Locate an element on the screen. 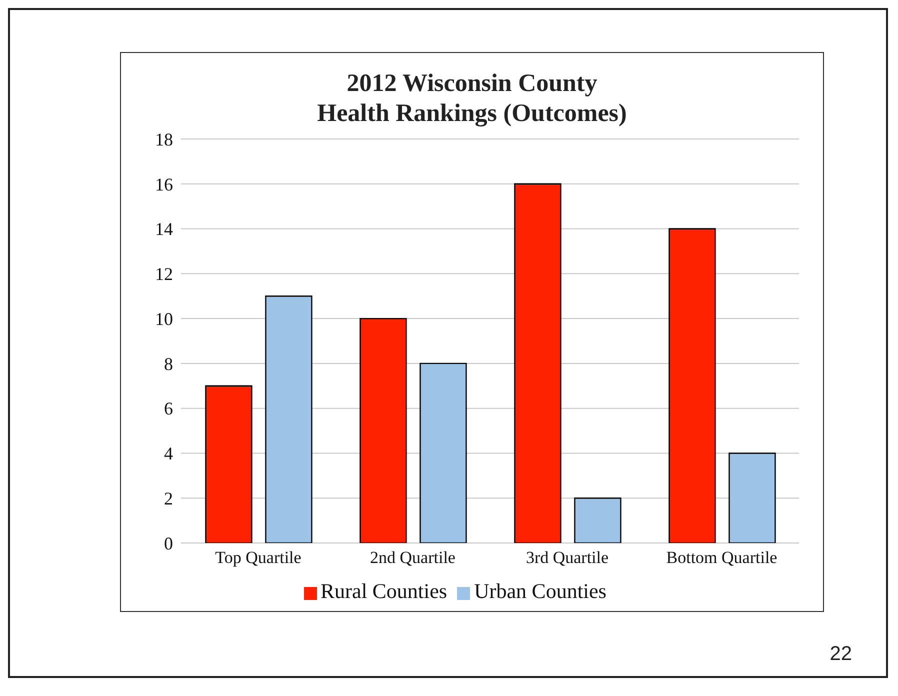  y-tick-label: 14 is located at coordinates (164, 229).